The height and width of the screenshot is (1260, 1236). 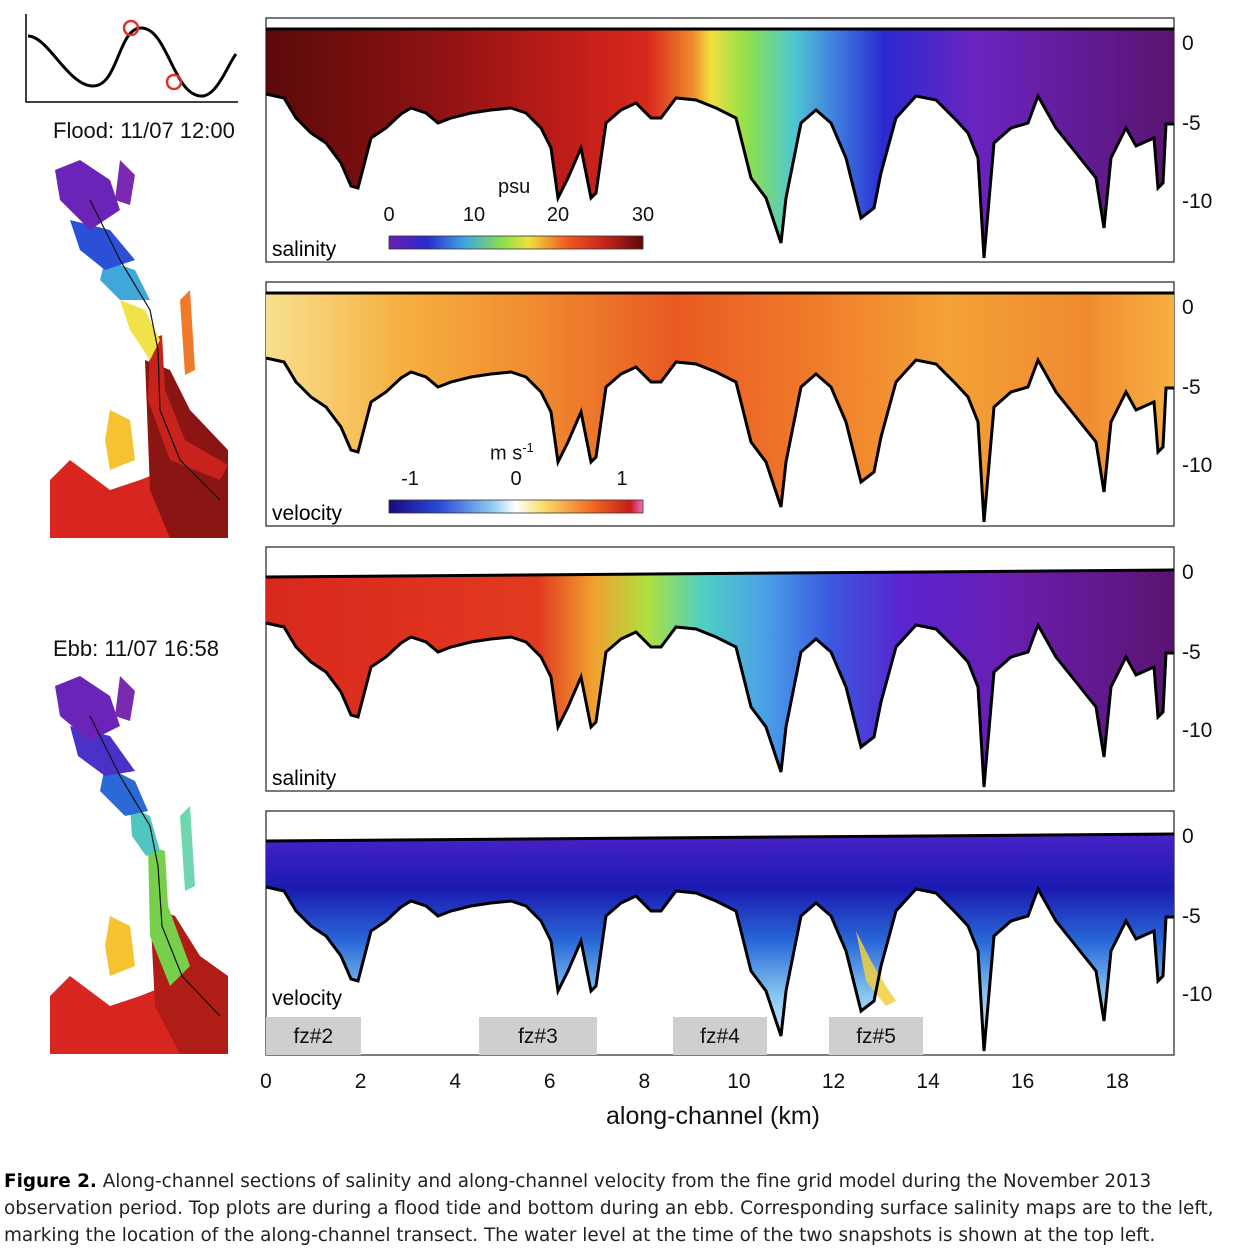 I want to click on flood-time-marker, so click(x=131, y=28).